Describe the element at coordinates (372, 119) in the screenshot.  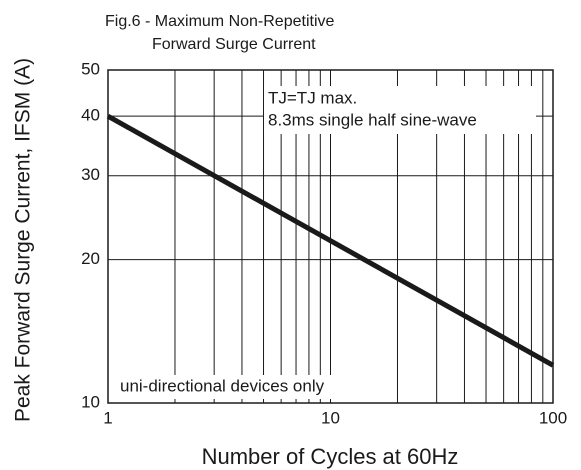
I see `annotation: 8.3ms single half sine-wave` at that location.